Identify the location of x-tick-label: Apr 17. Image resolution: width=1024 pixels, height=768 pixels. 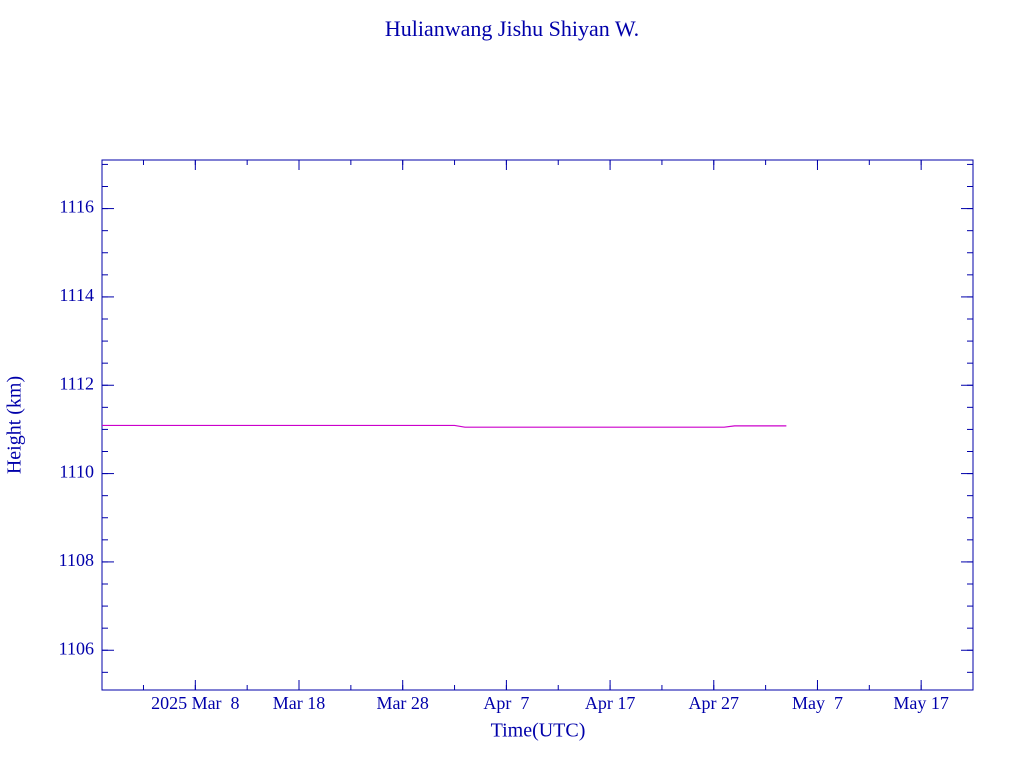
(610, 703).